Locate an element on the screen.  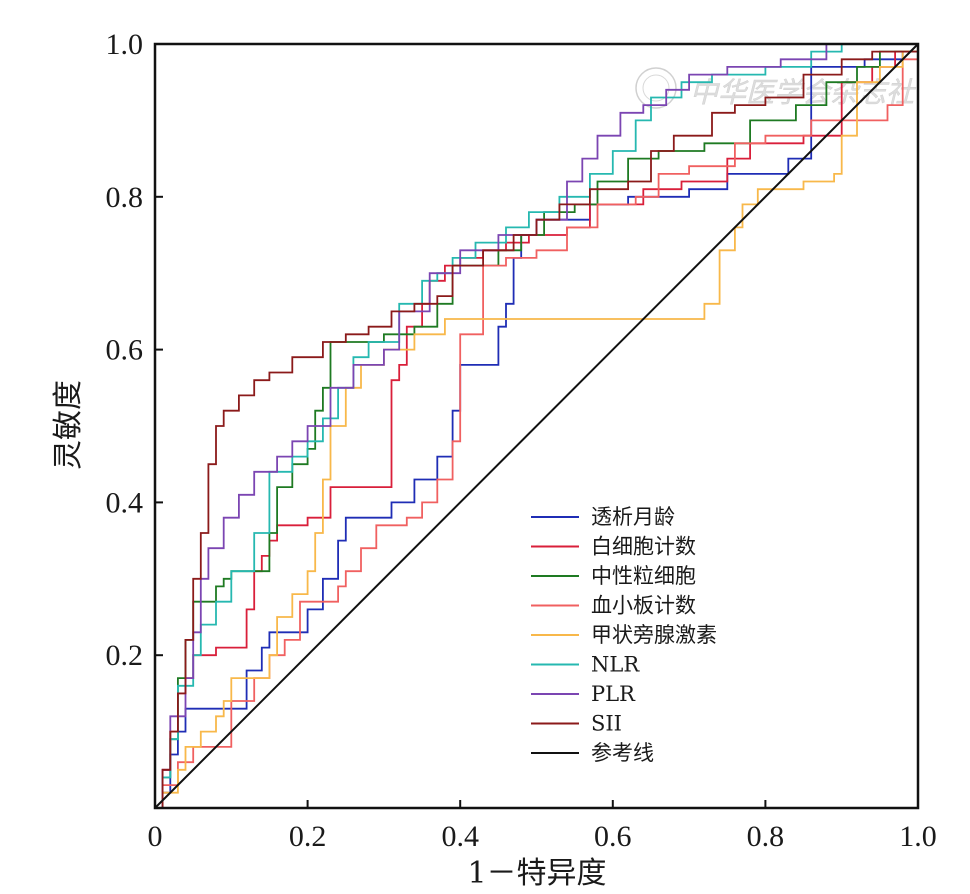
y-tick-label-2: 0.4 is located at coordinates (125, 502).